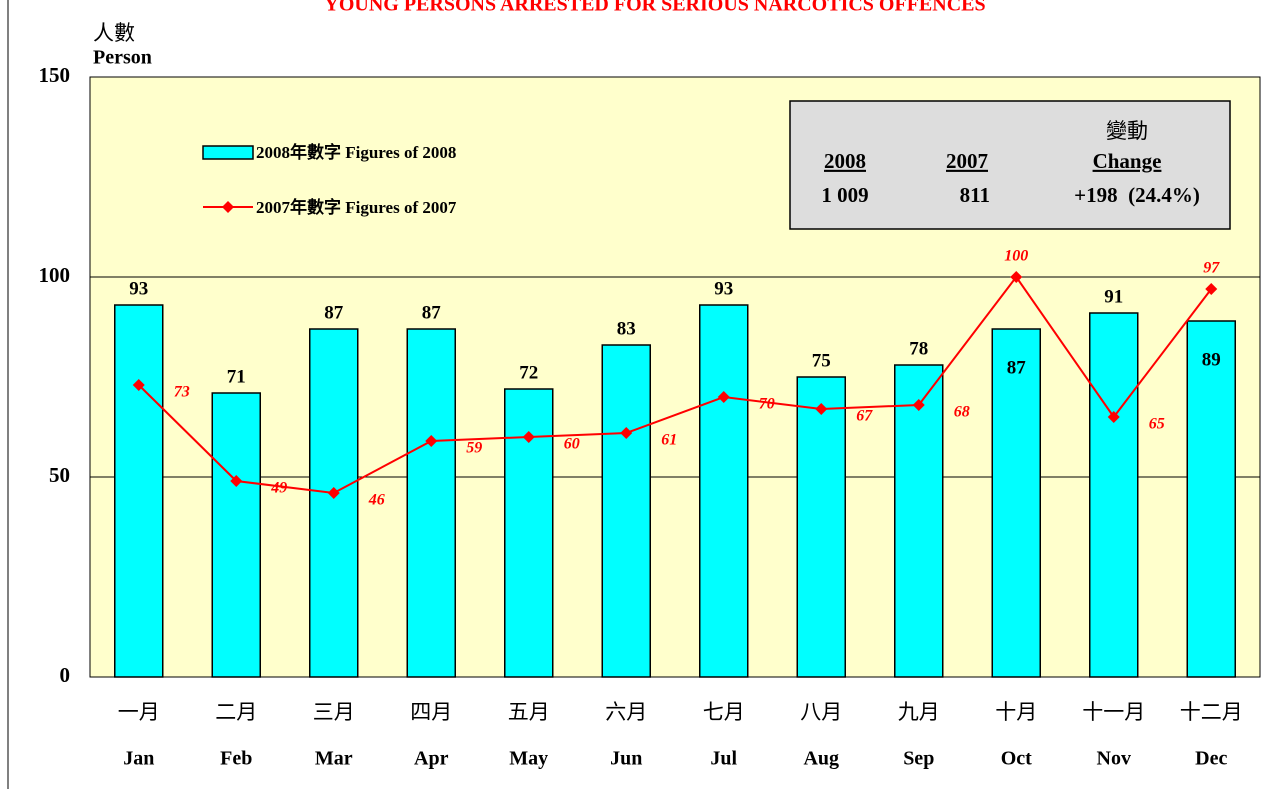  Describe the element at coordinates (723, 759) in the screenshot. I see `x-tick-label: Jul` at that location.